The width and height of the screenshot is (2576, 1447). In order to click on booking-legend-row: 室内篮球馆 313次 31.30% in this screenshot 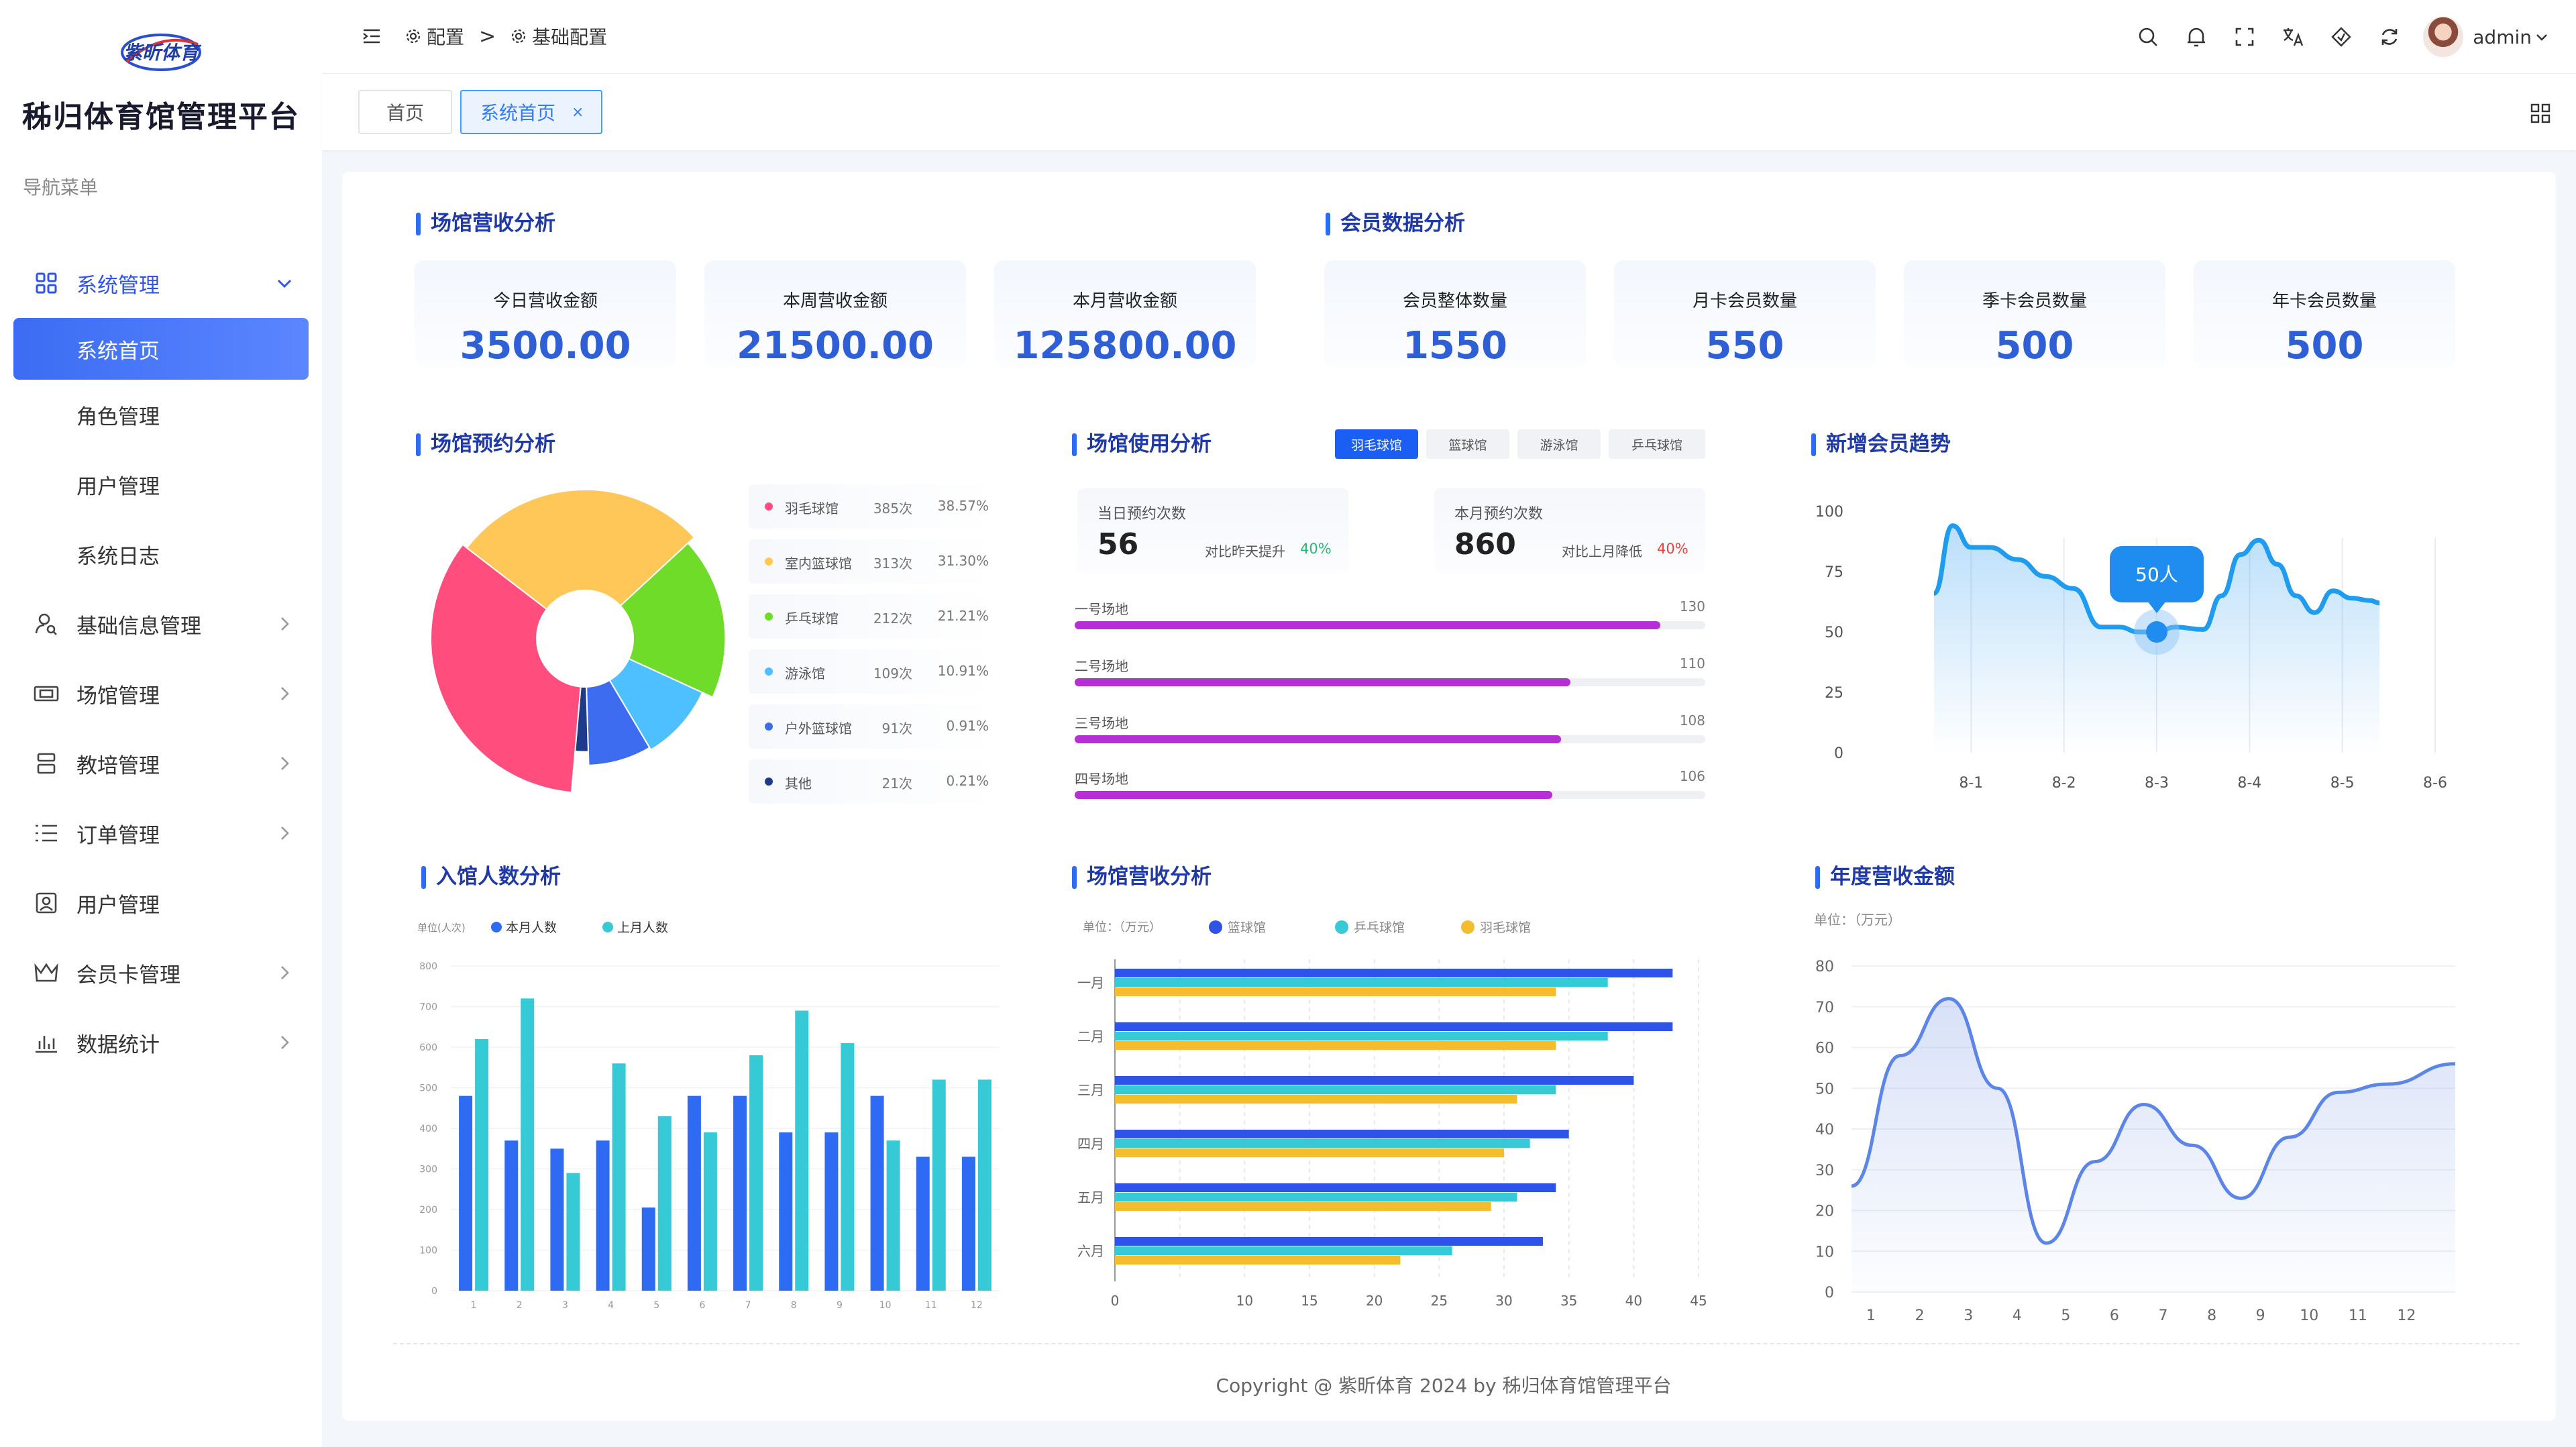, I will do `click(873, 562)`.